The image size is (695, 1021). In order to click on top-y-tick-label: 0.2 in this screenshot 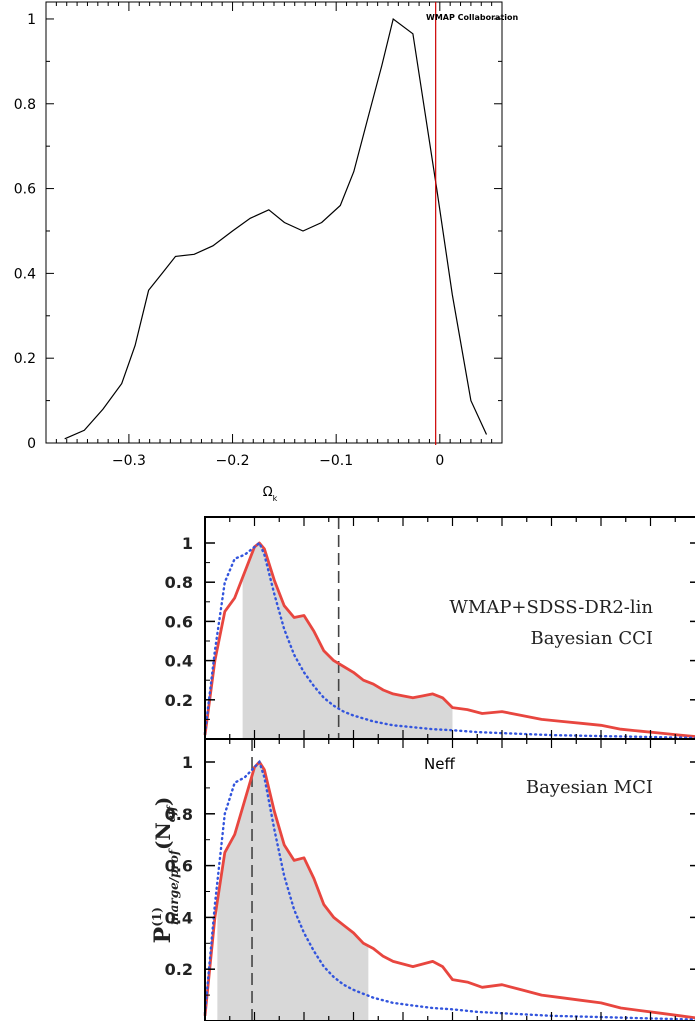, I will do `click(25, 359)`.